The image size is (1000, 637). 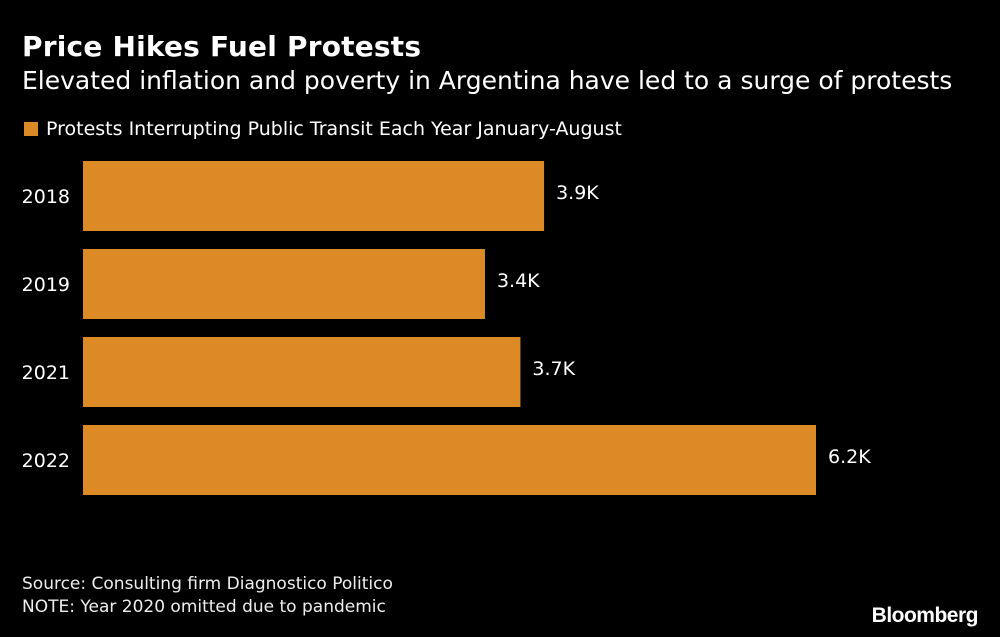 What do you see at coordinates (849, 457) in the screenshot?
I see `data-label: 6.2K` at bounding box center [849, 457].